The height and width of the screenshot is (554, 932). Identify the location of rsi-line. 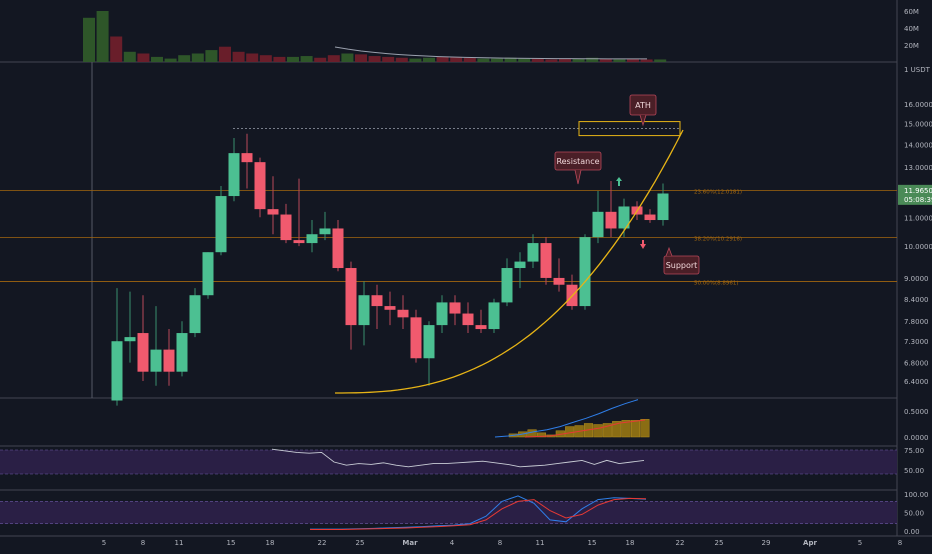
(458, 458).